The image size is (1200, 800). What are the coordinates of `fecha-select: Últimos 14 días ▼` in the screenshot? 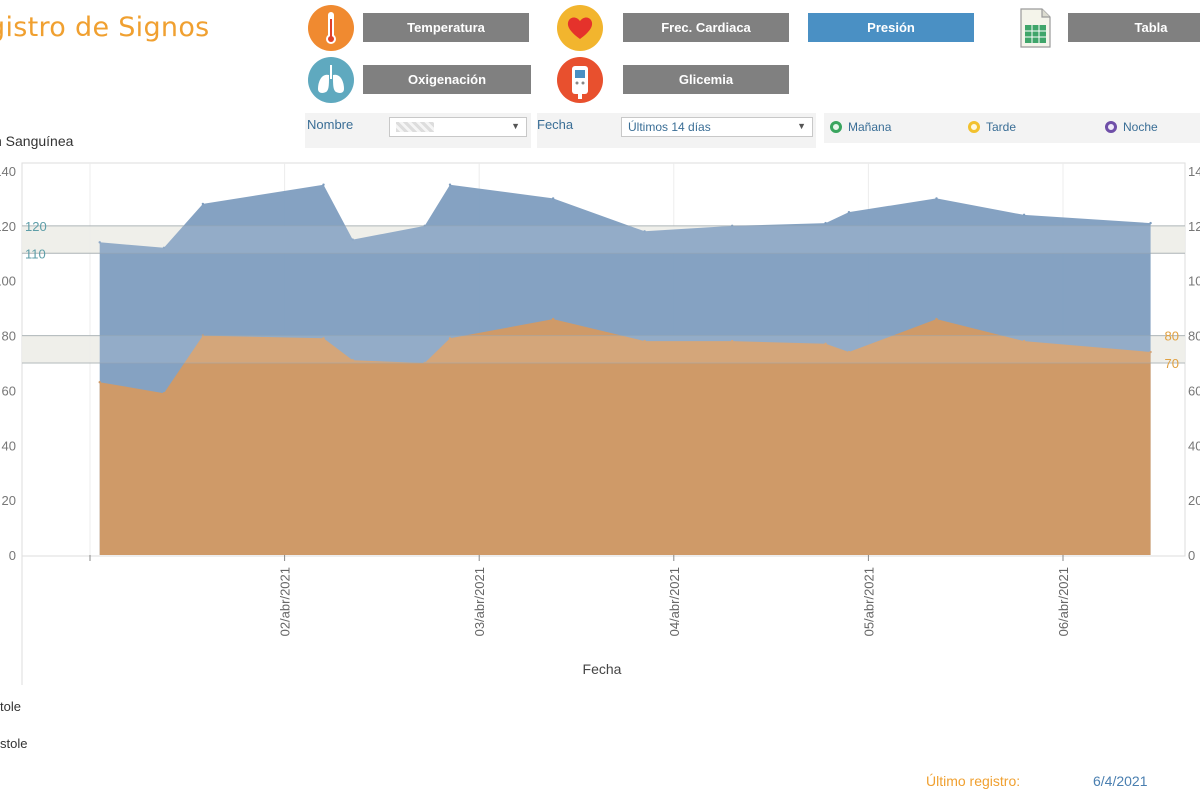 It's located at (717, 127).